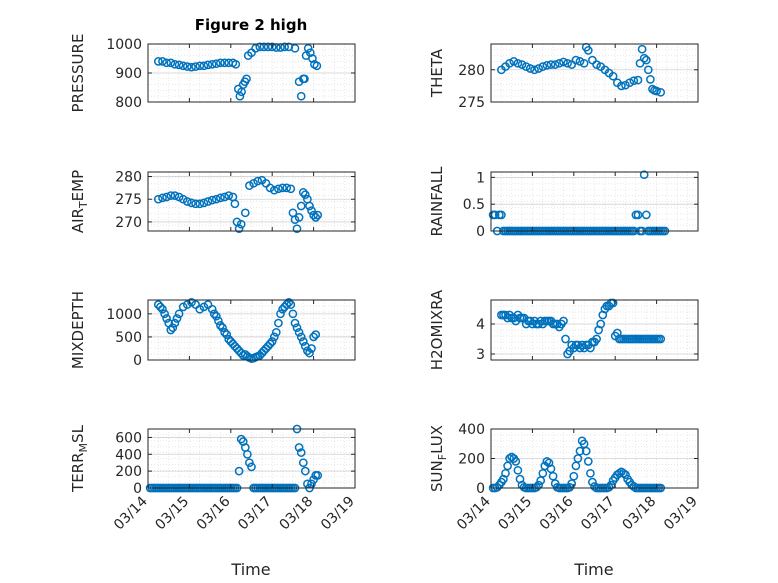 Image resolution: width=778 pixels, height=583 pixels. I want to click on x-tick-label: 03/14, so click(131, 513).